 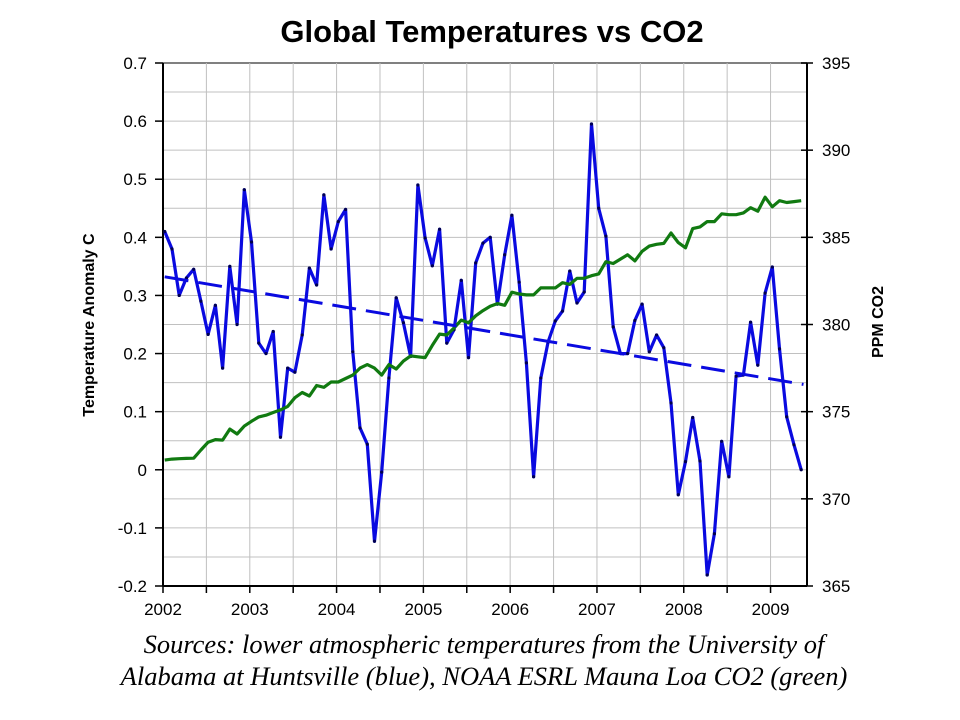 What do you see at coordinates (135, 412) in the screenshot?
I see `y-tick-label: 0.1` at bounding box center [135, 412].